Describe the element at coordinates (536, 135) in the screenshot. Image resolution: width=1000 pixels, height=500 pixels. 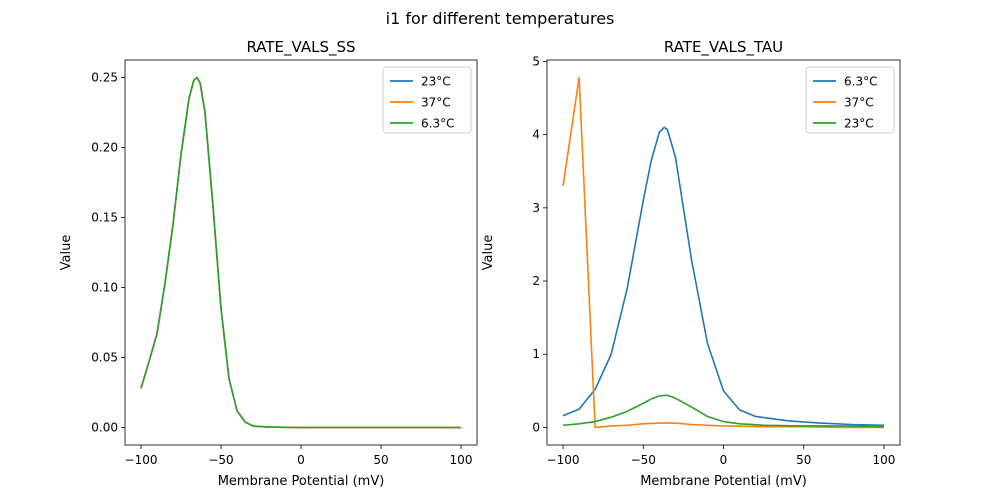
I see `y-tick-label: 4` at that location.